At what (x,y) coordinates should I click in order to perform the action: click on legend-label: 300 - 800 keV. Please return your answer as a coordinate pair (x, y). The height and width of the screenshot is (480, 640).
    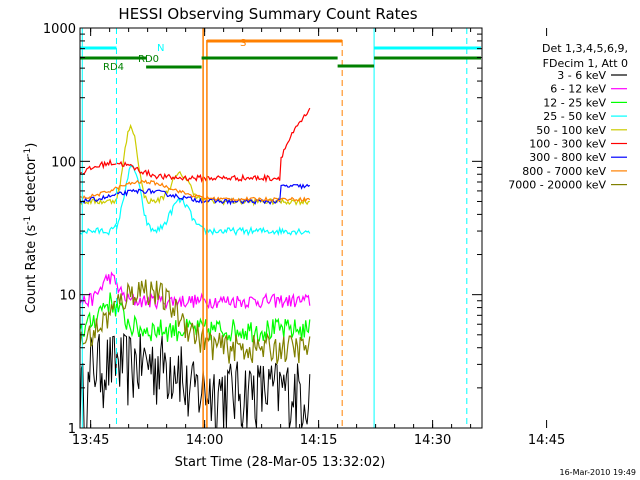
    Looking at the image, I should click on (567, 157).